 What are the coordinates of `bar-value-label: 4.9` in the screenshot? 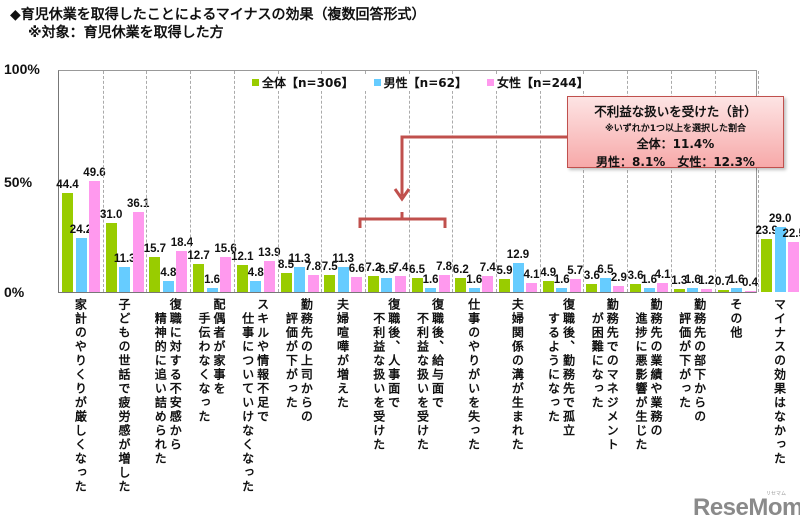 It's located at (548, 273).